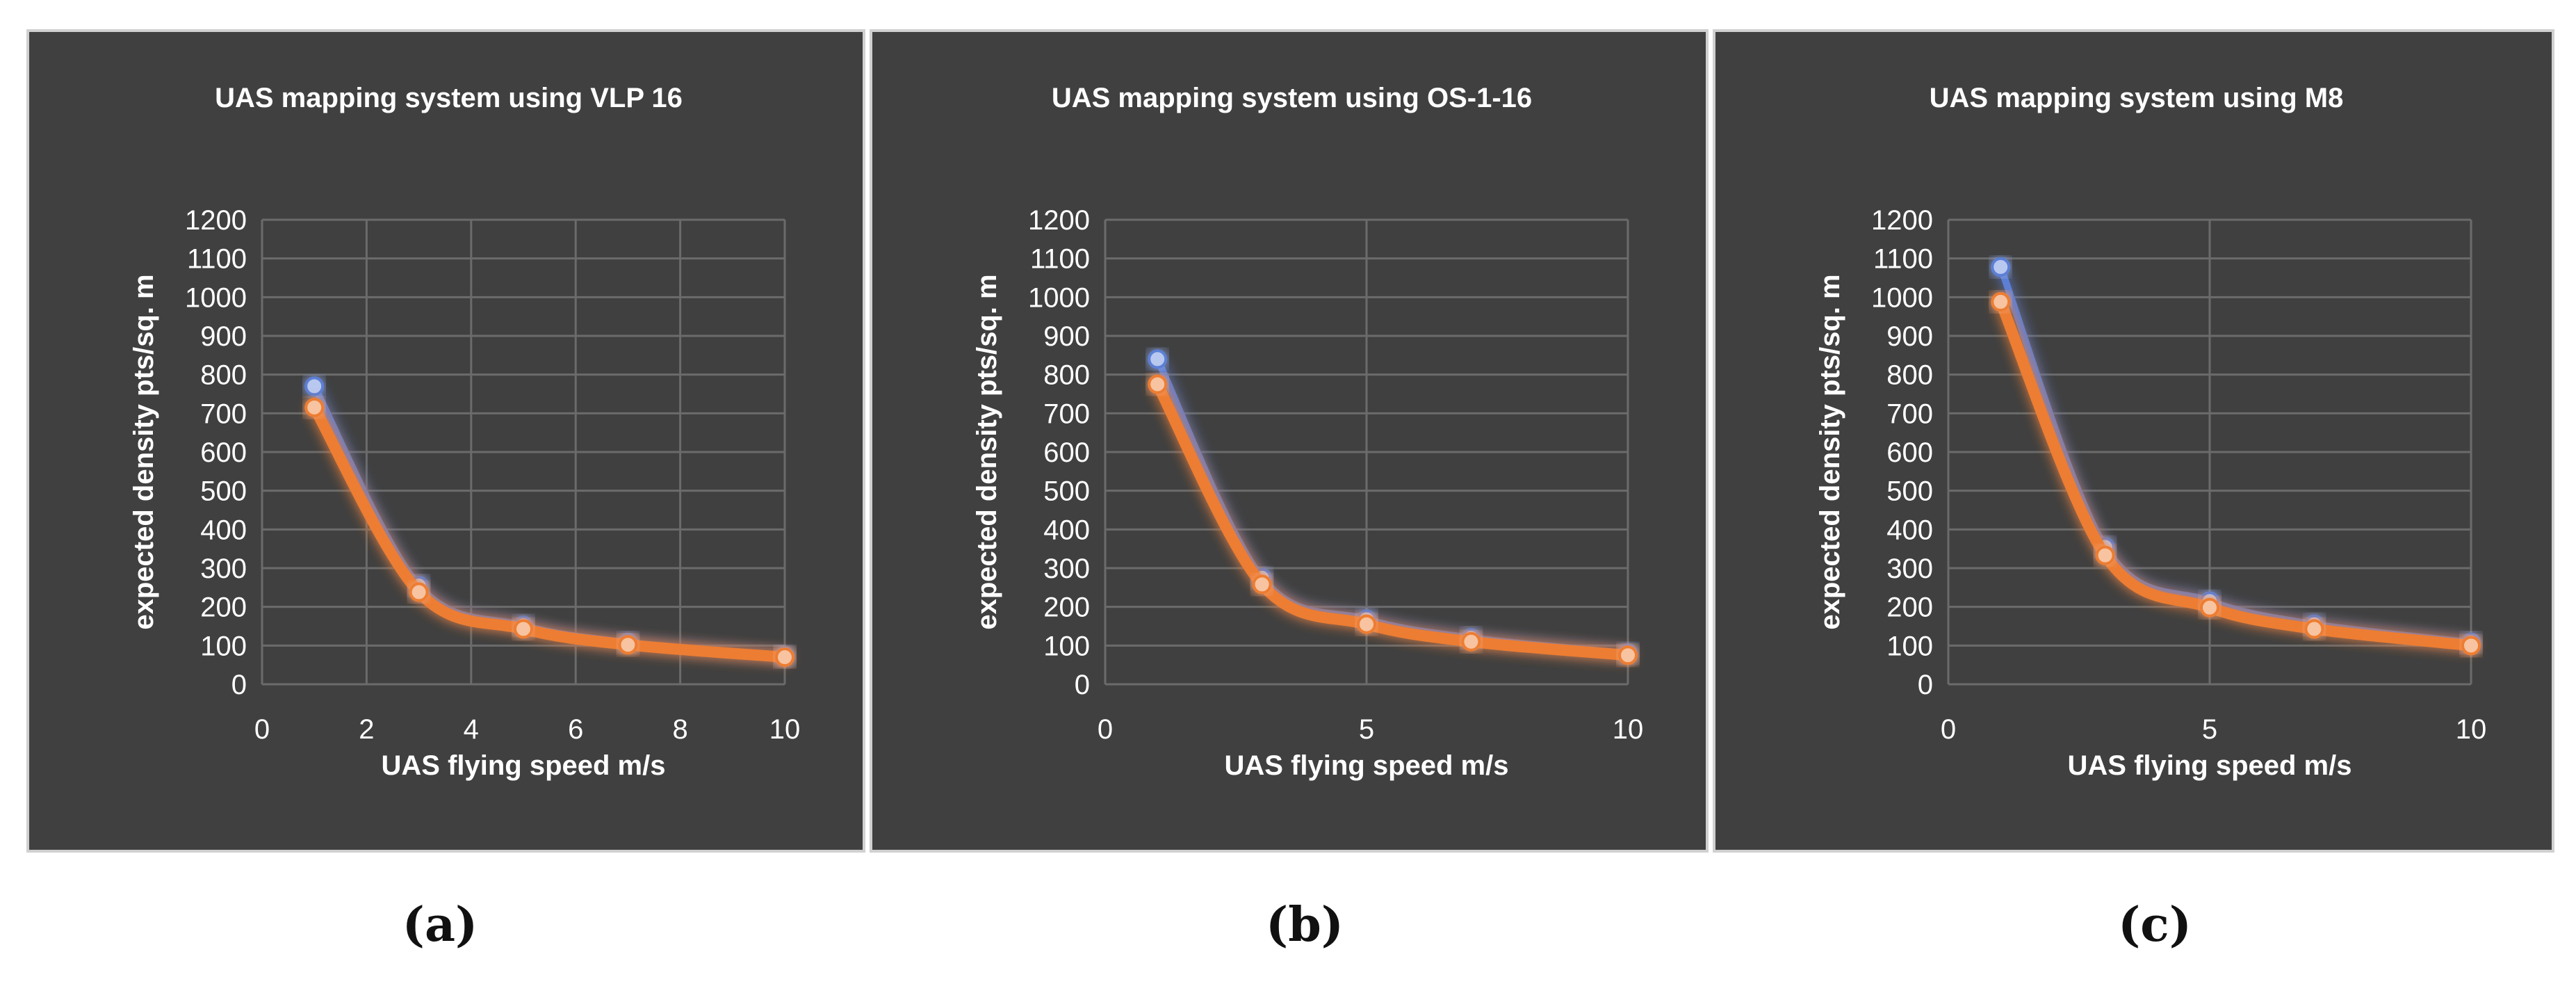 Image resolution: width=2576 pixels, height=984 pixels. Describe the element at coordinates (449, 98) in the screenshot. I see `chart-title: UAS mapping system using VLP 16` at that location.